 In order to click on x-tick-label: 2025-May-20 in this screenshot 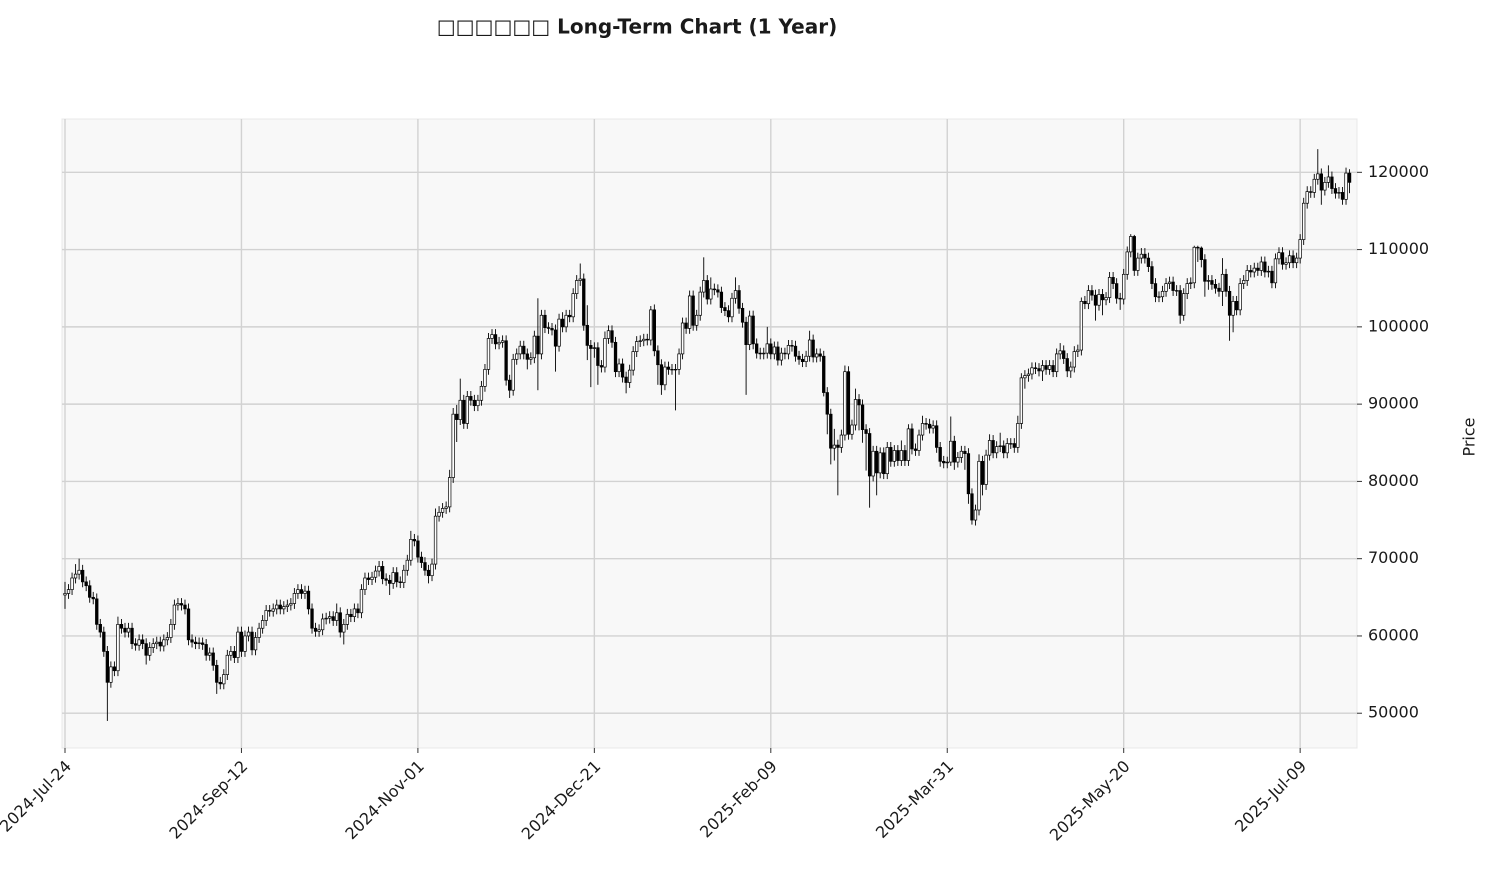, I will do `click(1090, 801)`.